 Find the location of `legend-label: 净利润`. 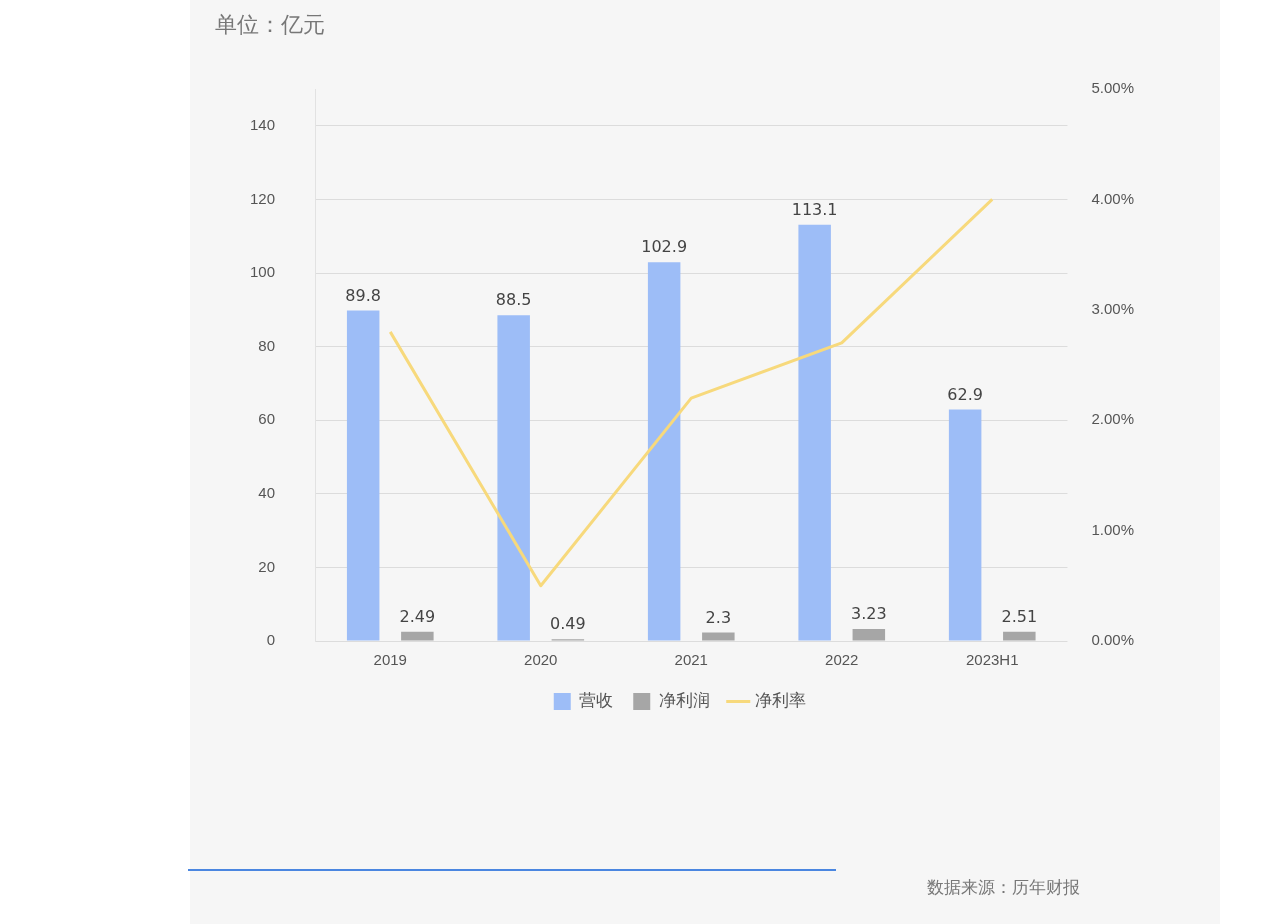

legend-label: 净利润 is located at coordinates (684, 701).